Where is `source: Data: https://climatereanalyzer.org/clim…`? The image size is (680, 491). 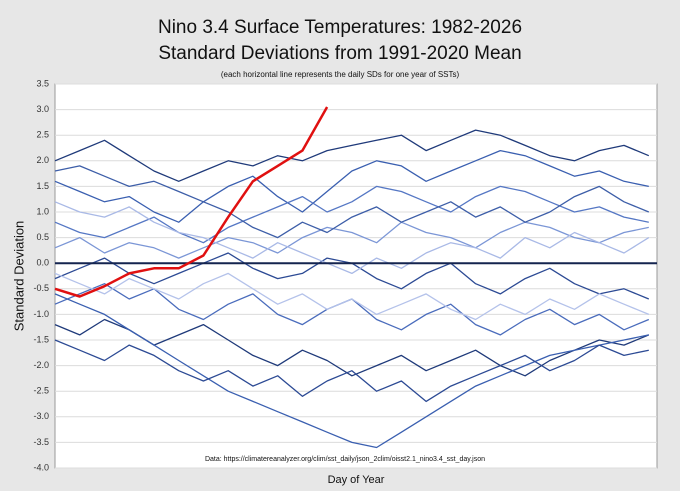
source: Data: https://climatereanalyzer.org/clim… is located at coordinates (345, 459).